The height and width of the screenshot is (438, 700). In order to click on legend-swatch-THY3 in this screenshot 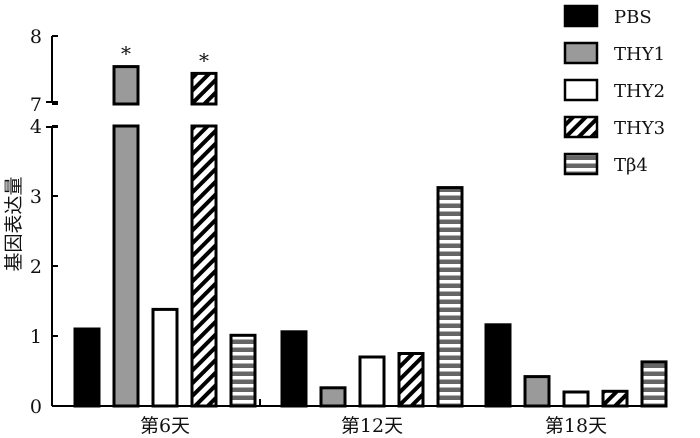, I will do `click(581, 127)`.